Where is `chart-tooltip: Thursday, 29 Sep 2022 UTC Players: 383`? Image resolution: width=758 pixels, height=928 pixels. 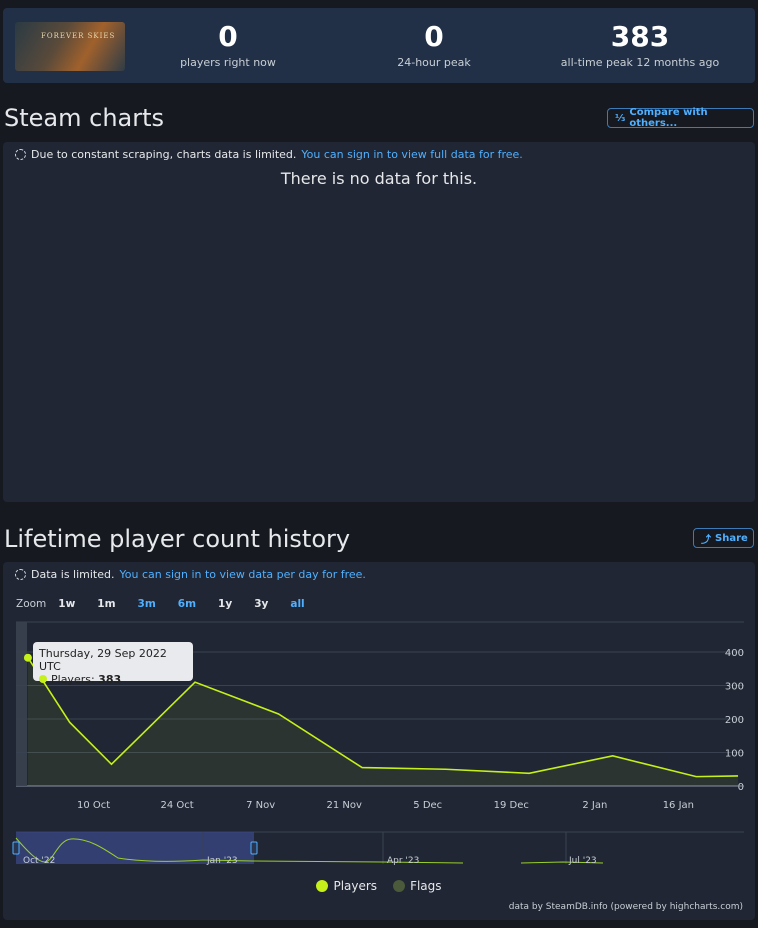 chart-tooltip: Thursday, 29 Sep 2022 UTC Players: 383 is located at coordinates (113, 664).